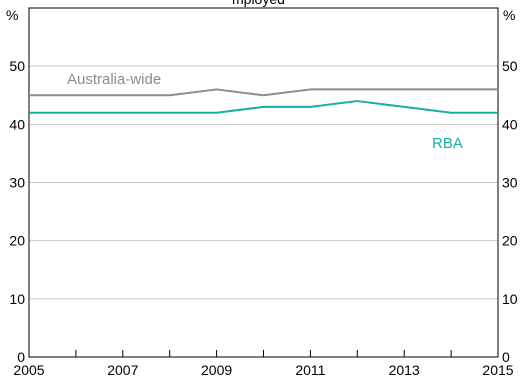 The width and height of the screenshot is (523, 385). I want to click on y-tick-label-right: 40, so click(510, 124).